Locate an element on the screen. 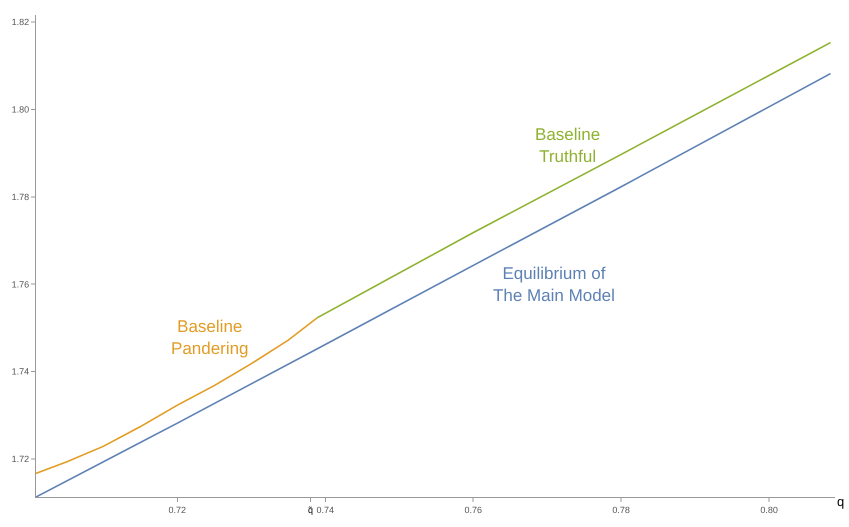 The width and height of the screenshot is (849, 527). y-tick-label: 1.72 is located at coordinates (21, 459).